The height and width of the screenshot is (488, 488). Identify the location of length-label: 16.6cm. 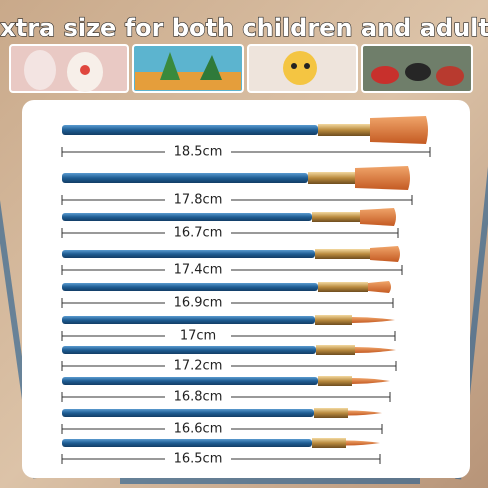
(198, 429).